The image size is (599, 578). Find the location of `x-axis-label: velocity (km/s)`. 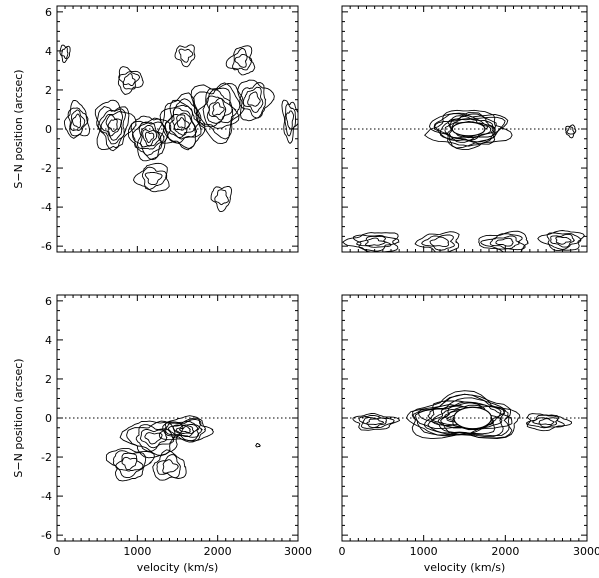

x-axis-label: velocity (km/s) is located at coordinates (178, 567).